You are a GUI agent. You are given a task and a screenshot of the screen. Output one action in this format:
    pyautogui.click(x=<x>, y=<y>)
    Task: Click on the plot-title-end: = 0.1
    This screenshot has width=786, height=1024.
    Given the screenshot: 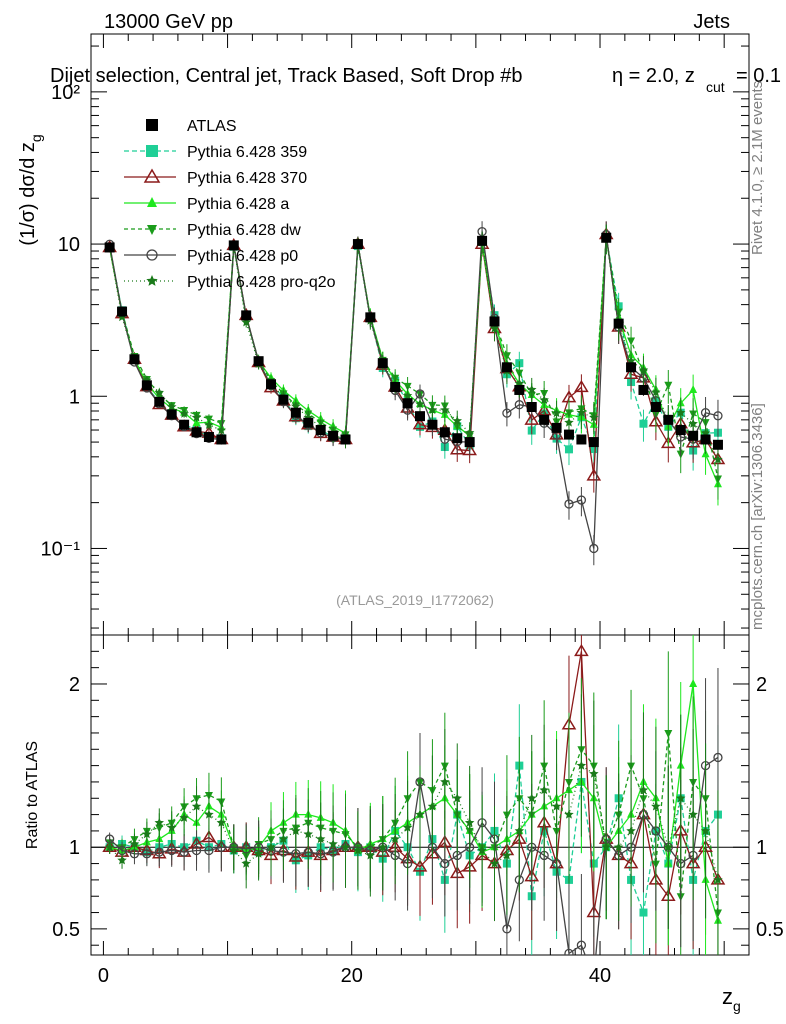 What is the action you would take?
    pyautogui.click(x=758, y=76)
    